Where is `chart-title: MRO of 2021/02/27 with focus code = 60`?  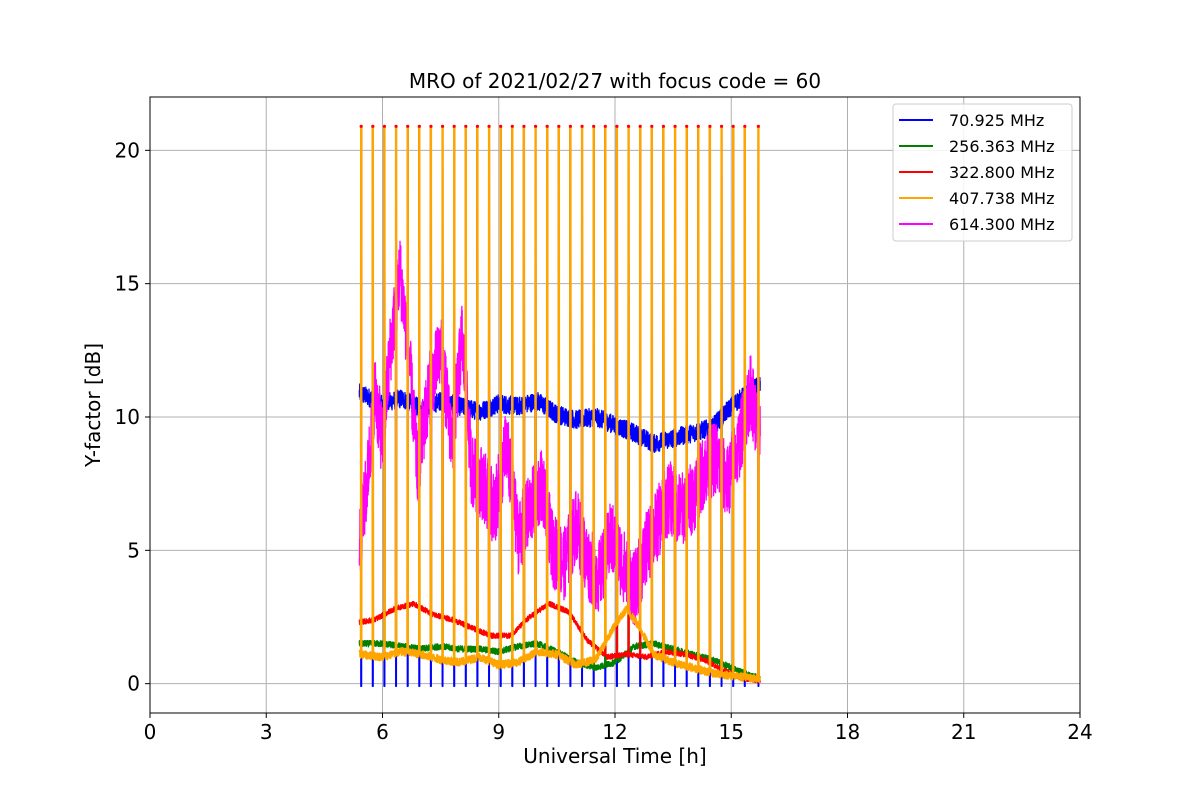 chart-title: MRO of 2021/02/27 with focus code = 60 is located at coordinates (615, 81).